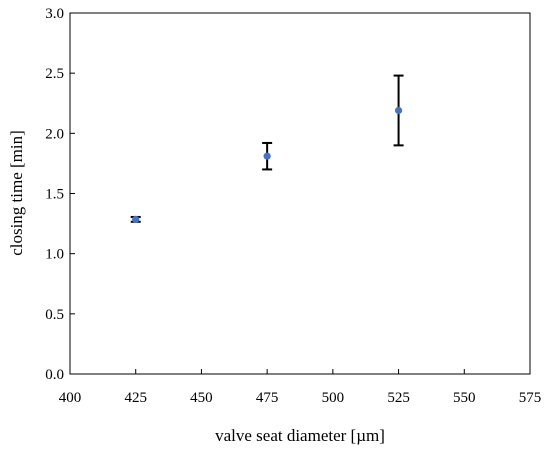 This screenshot has width=550, height=449. I want to click on y-tick-label: 3.0, so click(54, 14).